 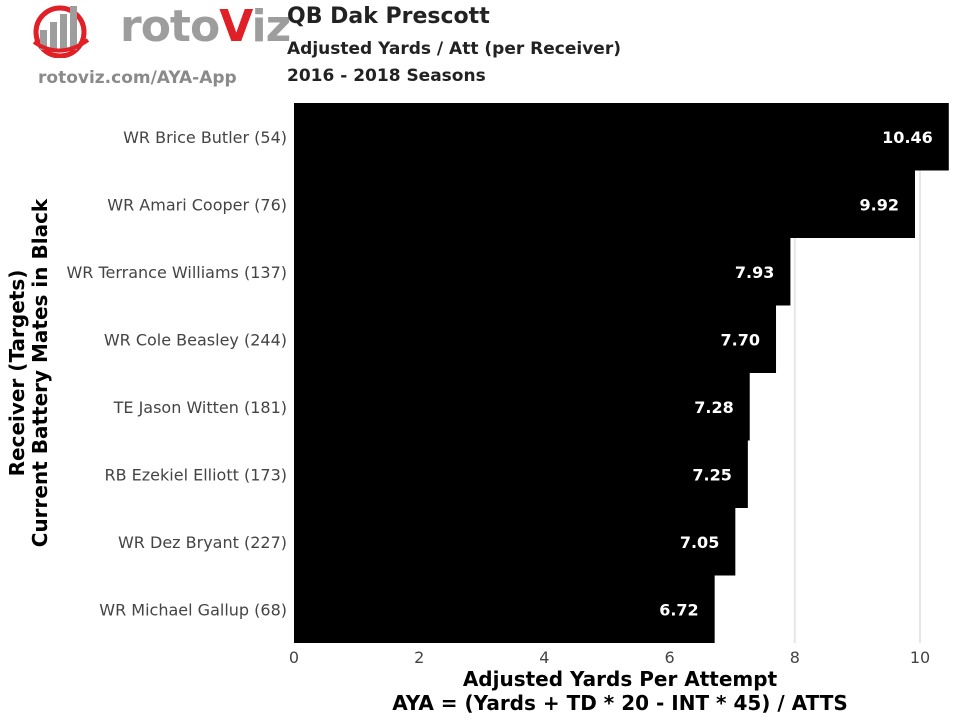 What do you see at coordinates (754, 272) in the screenshot?
I see `data-label: 7.93` at bounding box center [754, 272].